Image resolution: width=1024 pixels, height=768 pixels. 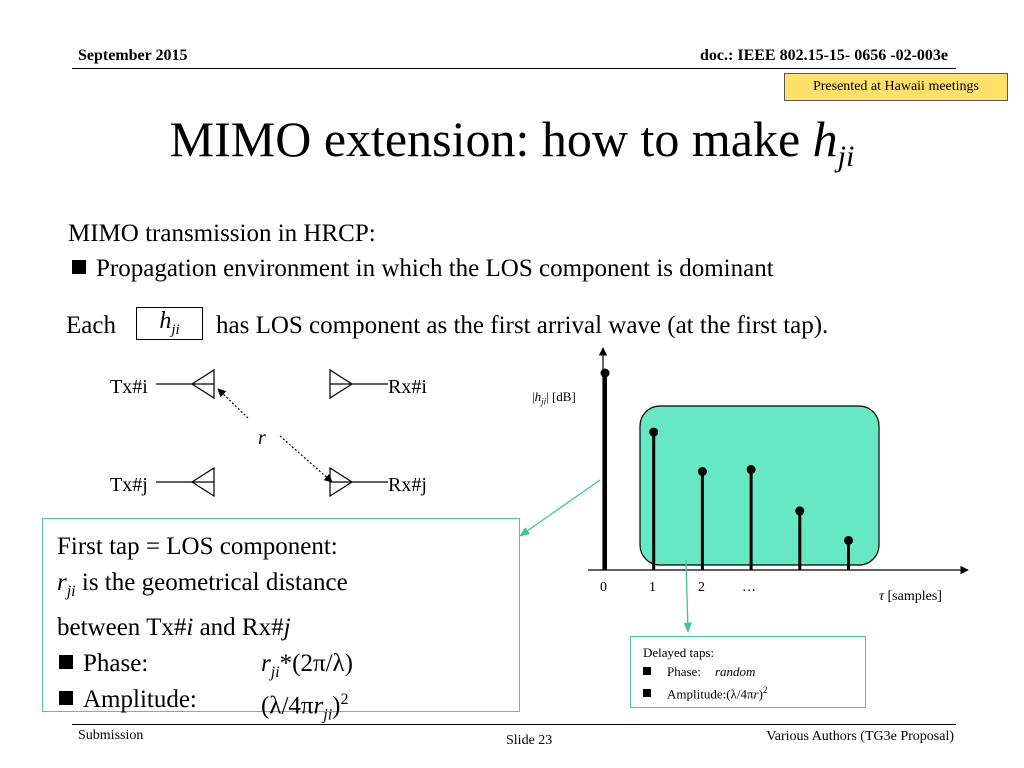 I want to click on delayed-amp-label: Amplitude:(λ/4π, so click(x=710, y=694).